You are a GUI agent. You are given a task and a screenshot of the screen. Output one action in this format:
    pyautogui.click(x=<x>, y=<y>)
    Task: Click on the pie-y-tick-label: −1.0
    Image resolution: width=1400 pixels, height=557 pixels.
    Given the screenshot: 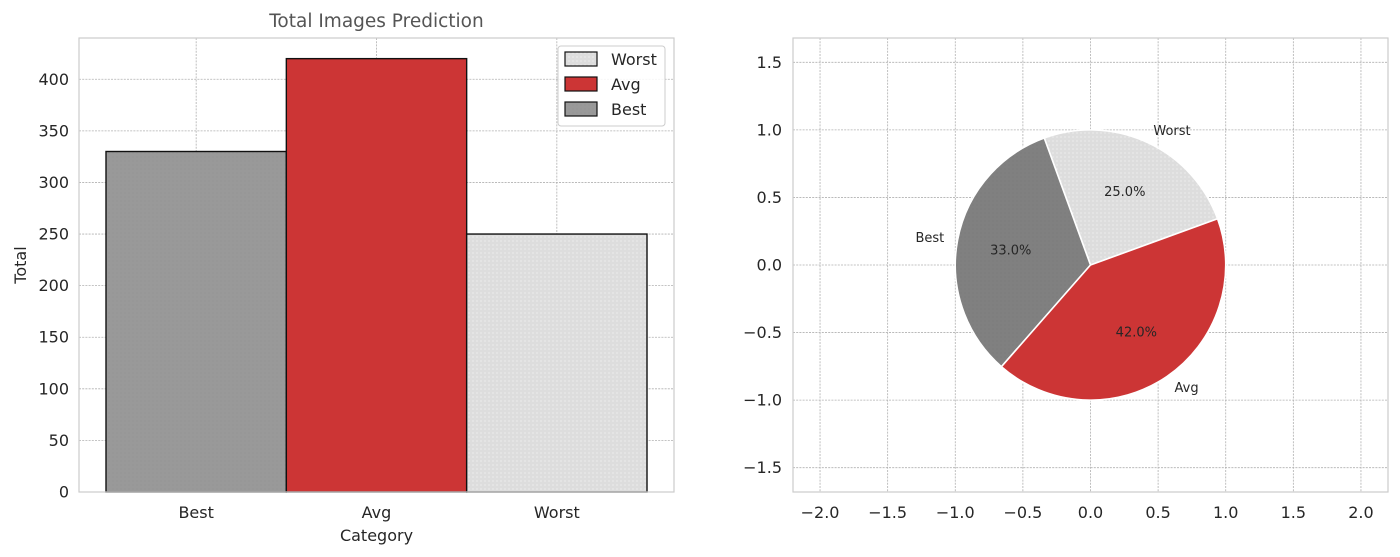 What is the action you would take?
    pyautogui.click(x=762, y=400)
    